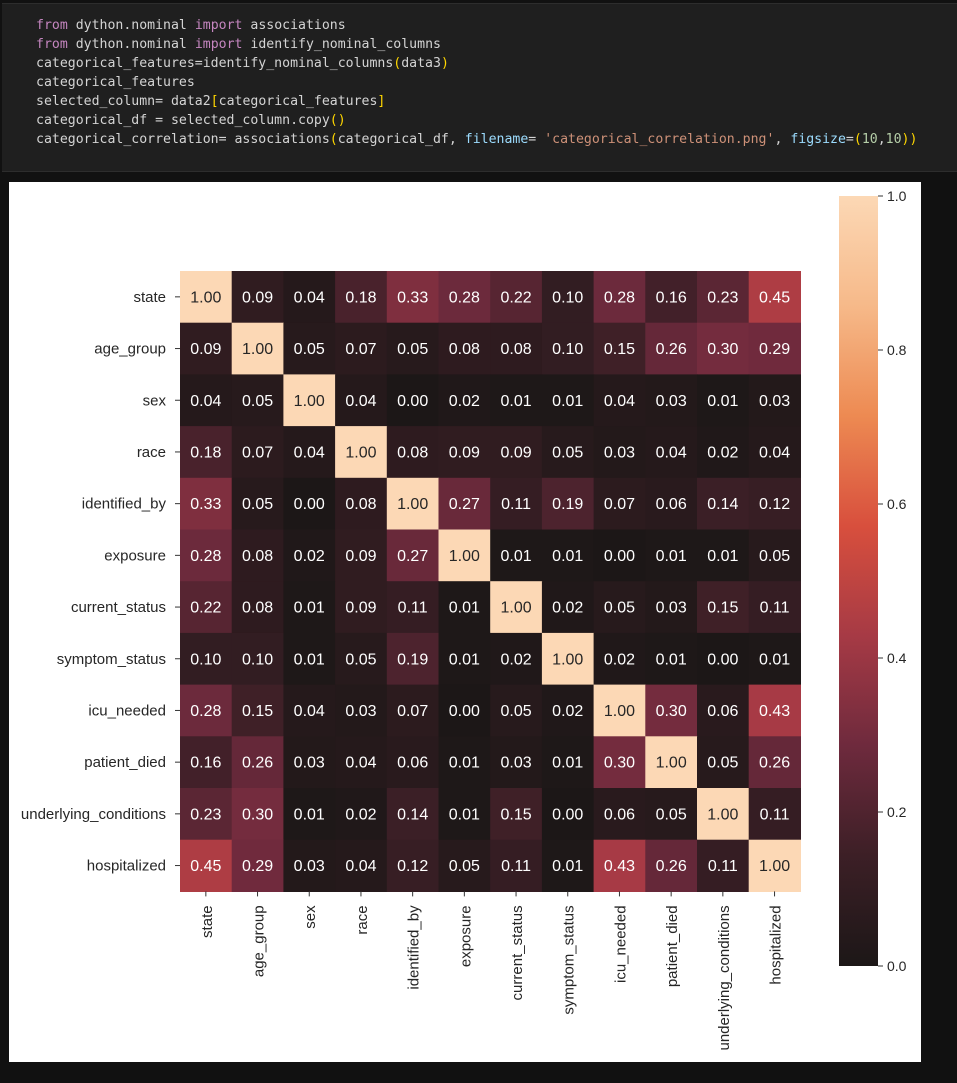 The height and width of the screenshot is (1083, 957). I want to click on column-label: symptom_status, so click(569, 959).